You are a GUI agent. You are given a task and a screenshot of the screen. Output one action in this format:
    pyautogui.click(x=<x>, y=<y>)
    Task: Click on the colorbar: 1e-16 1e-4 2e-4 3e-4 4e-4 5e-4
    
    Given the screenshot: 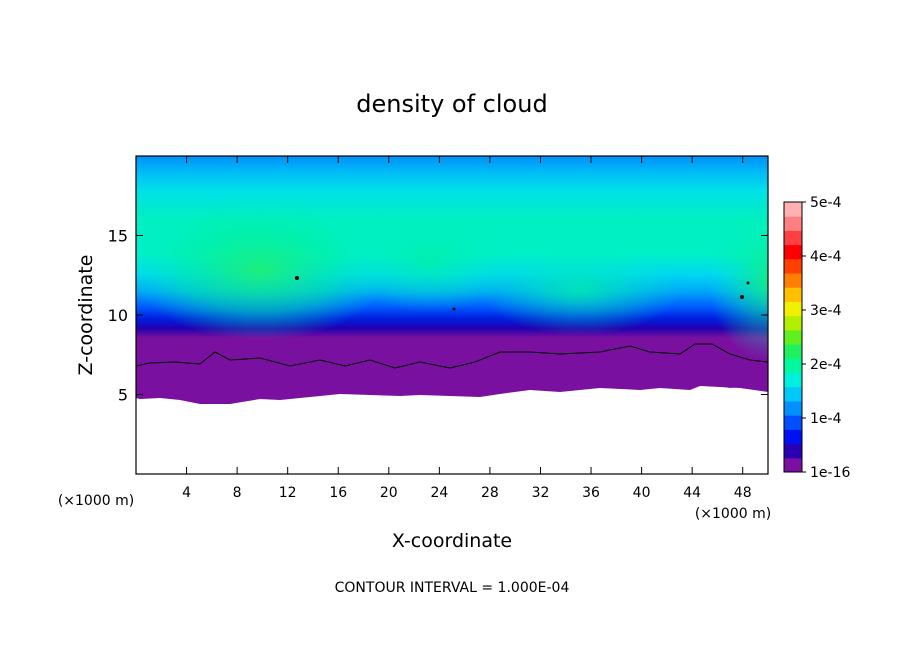 What is the action you would take?
    pyautogui.click(x=816, y=338)
    